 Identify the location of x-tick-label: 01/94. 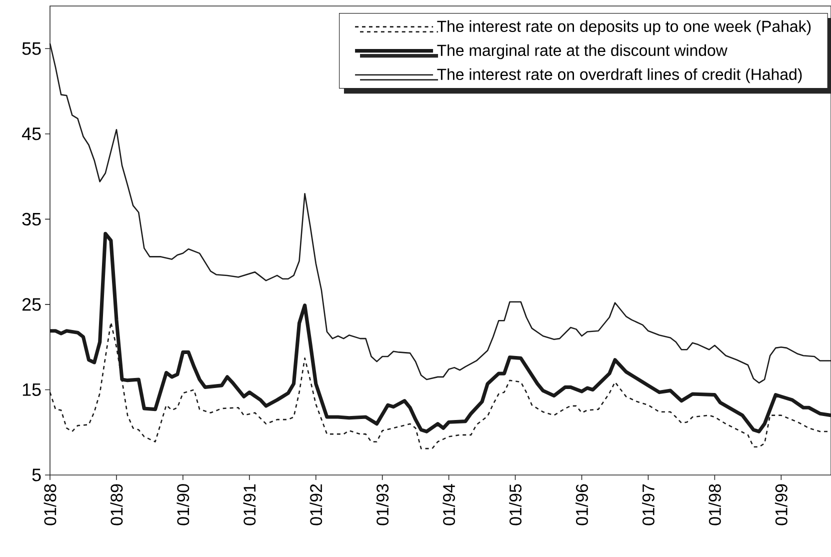
(449, 505).